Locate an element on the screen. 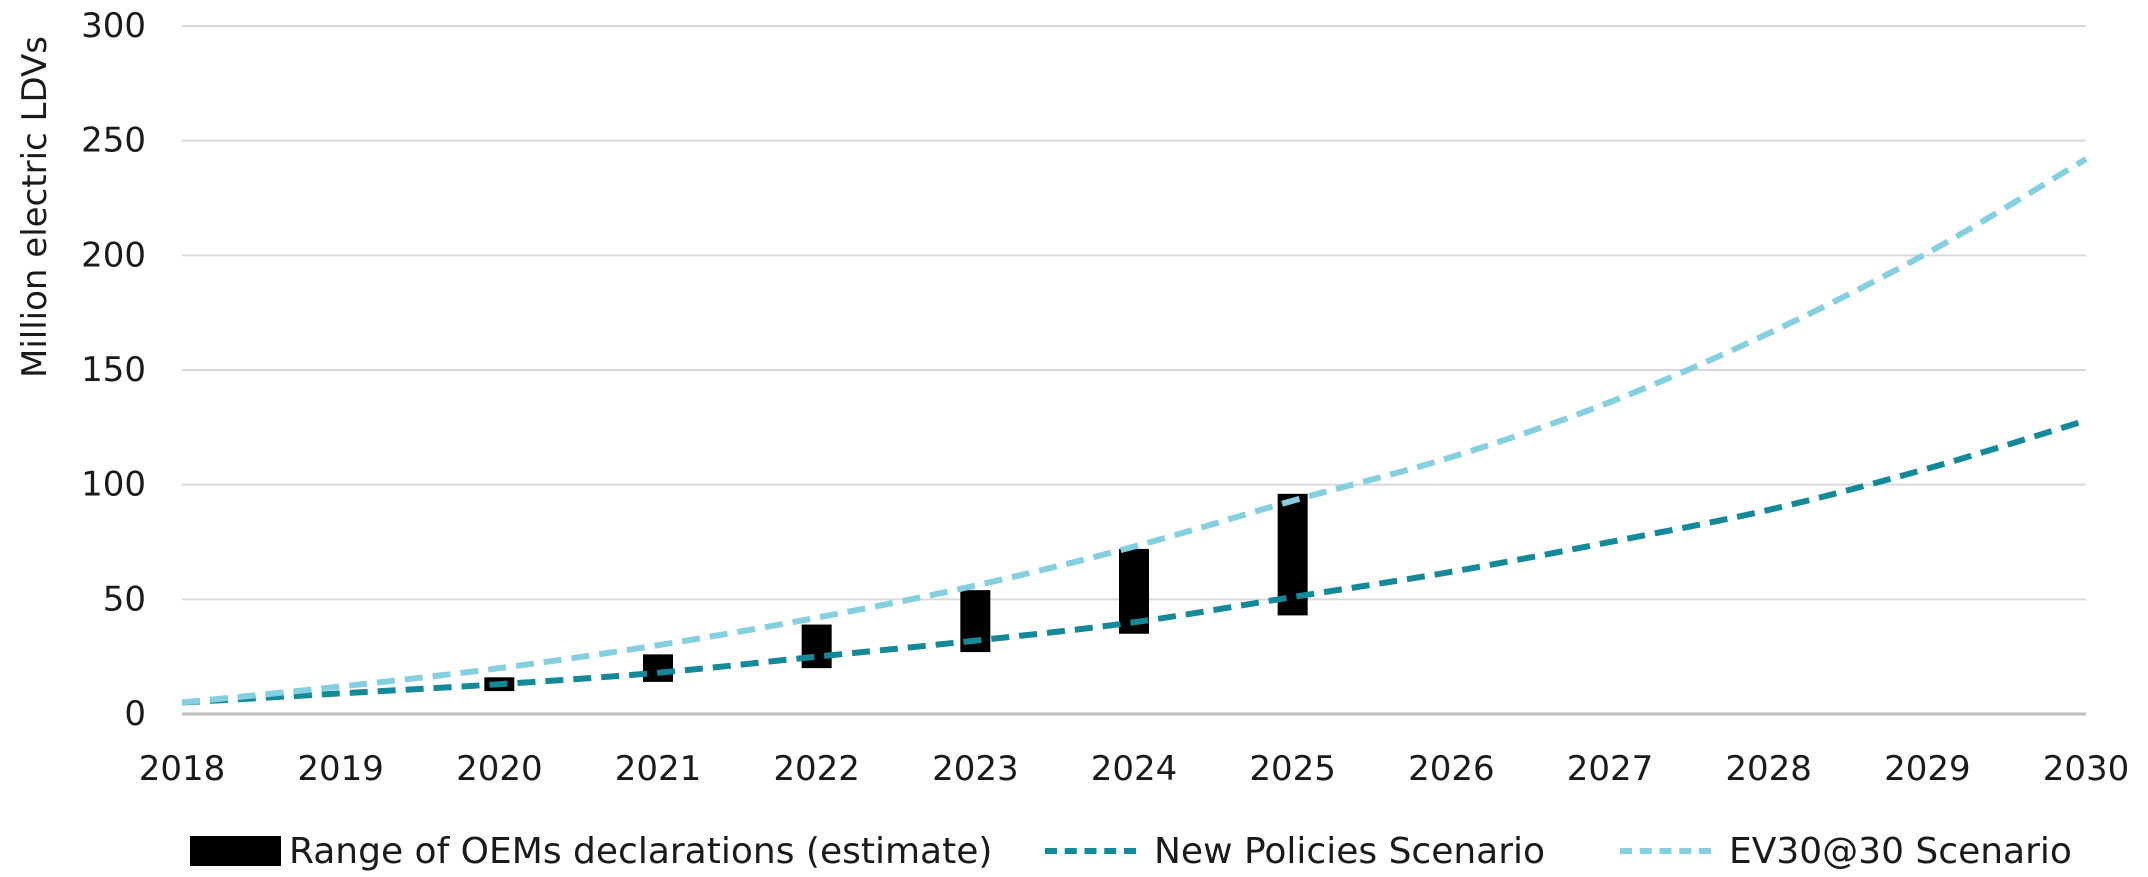 Image resolution: width=2148 pixels, height=877 pixels. legend-swatch-ev3030 is located at coordinates (1665, 851).